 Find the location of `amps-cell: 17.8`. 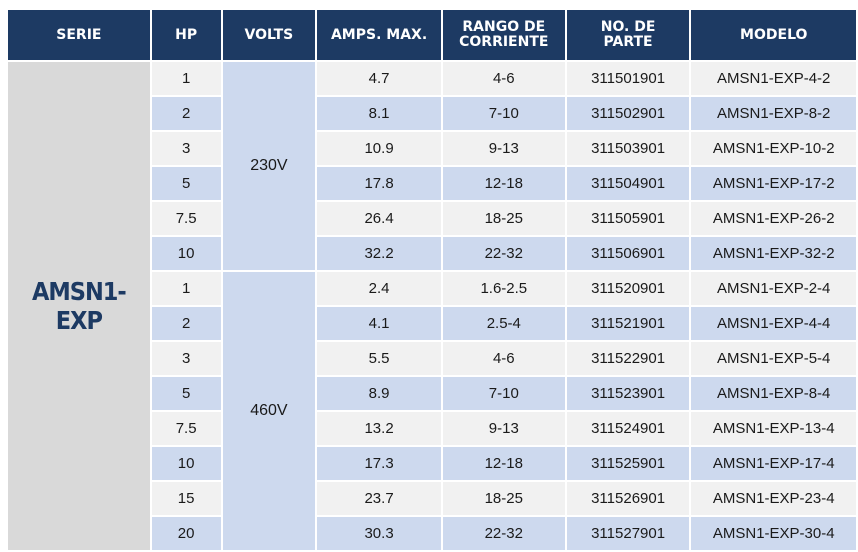

amps-cell: 17.8 is located at coordinates (379, 183).